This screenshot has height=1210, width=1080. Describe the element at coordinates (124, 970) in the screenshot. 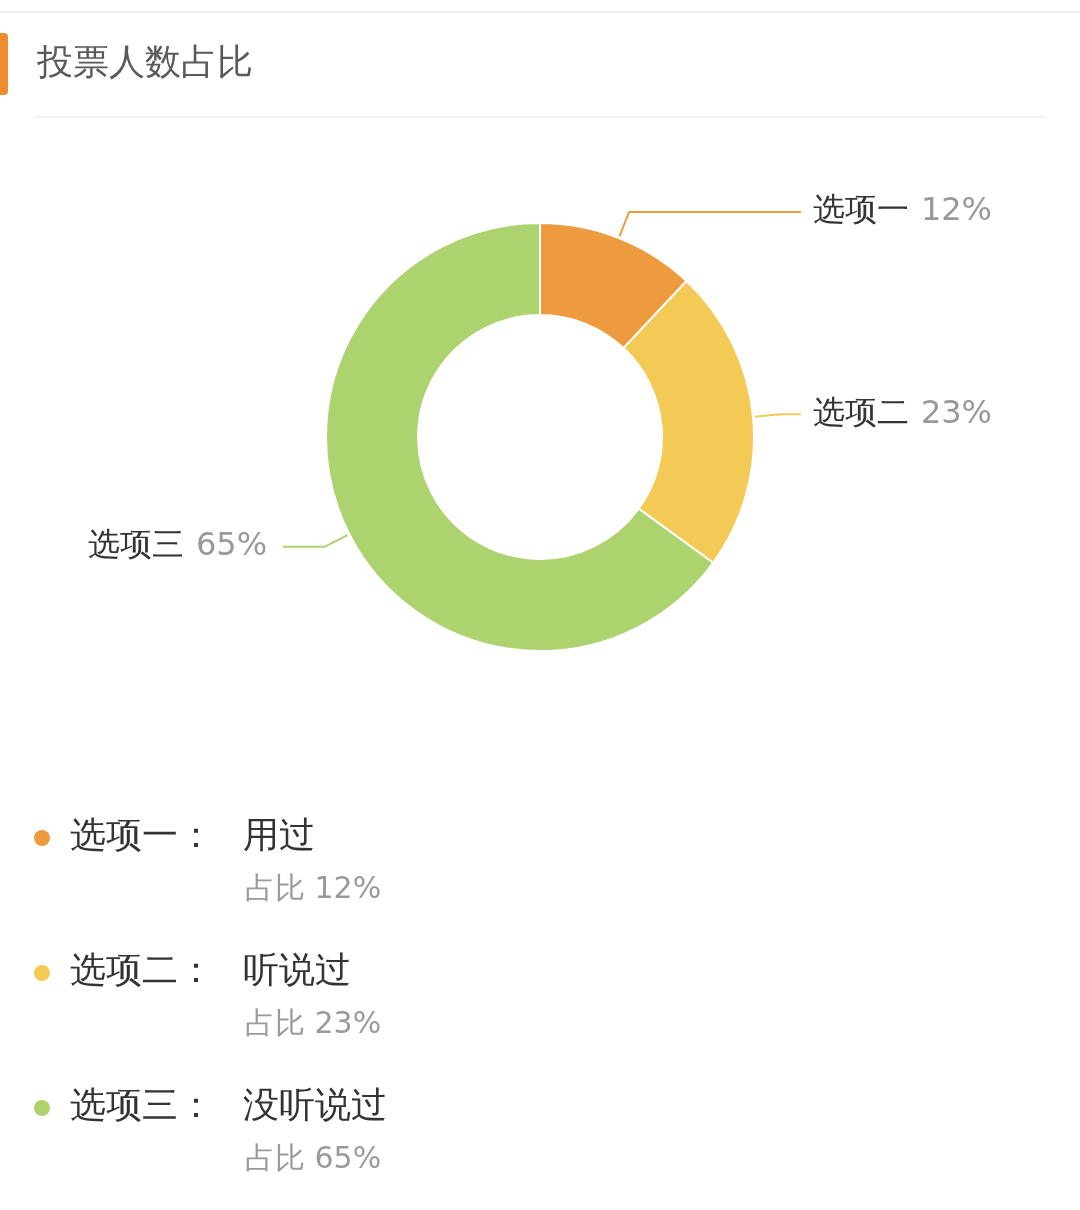

I see `legend-label: 选项二` at that location.